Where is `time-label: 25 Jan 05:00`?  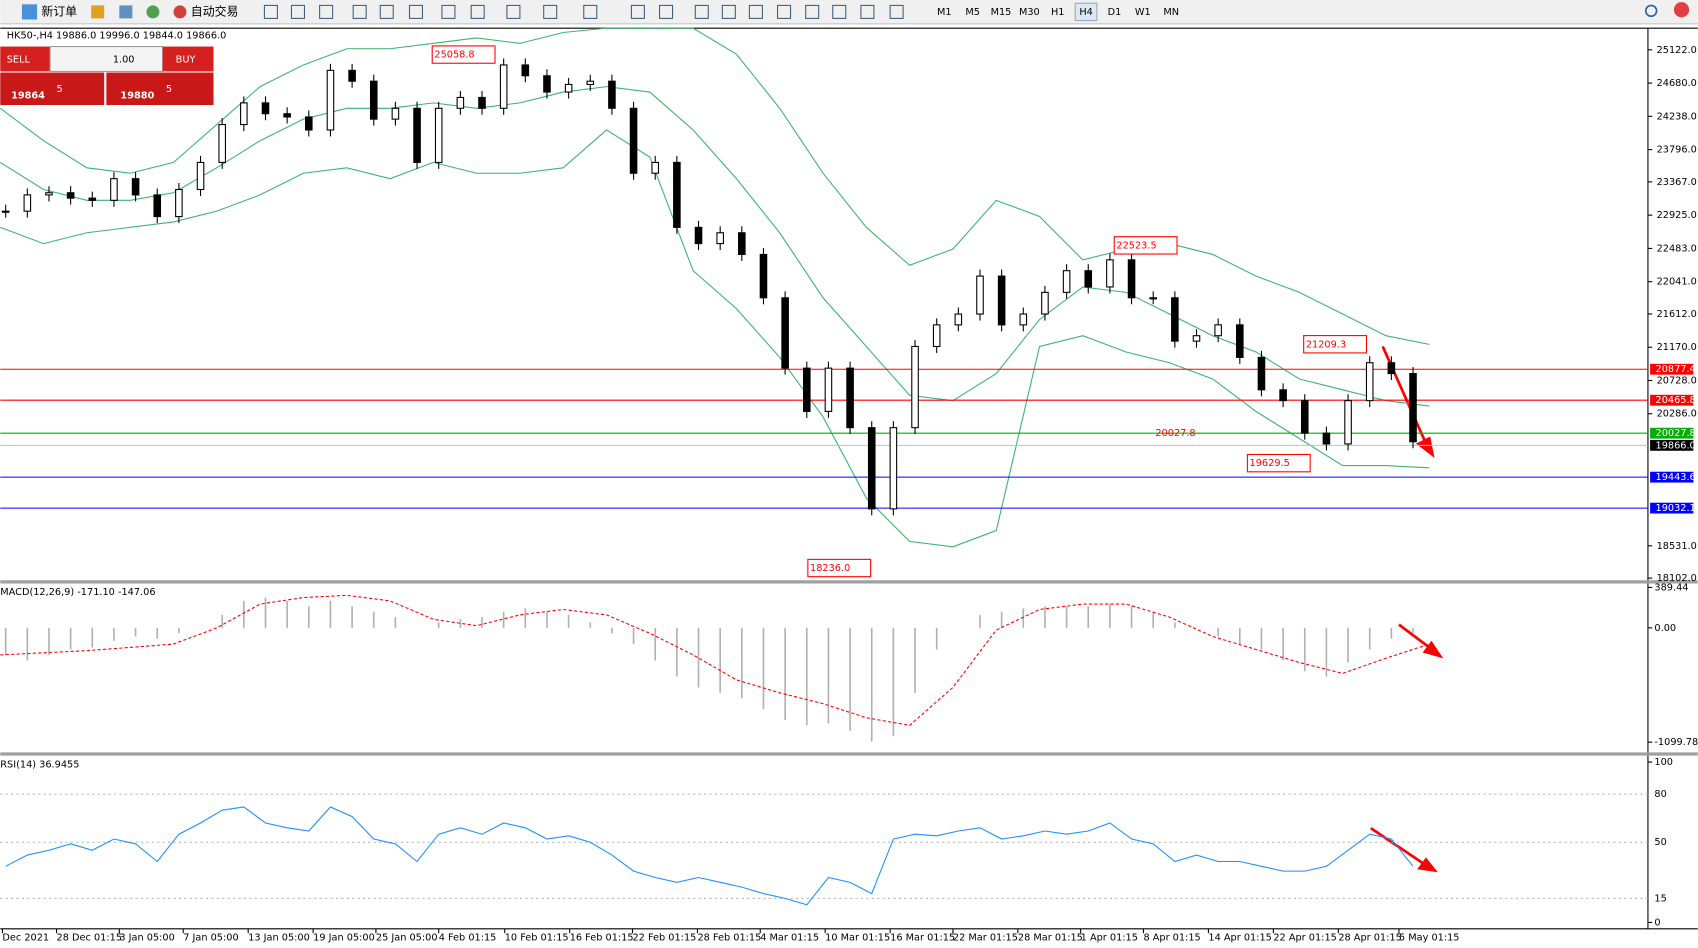
time-label: 25 Jan 05:00 is located at coordinates (407, 938).